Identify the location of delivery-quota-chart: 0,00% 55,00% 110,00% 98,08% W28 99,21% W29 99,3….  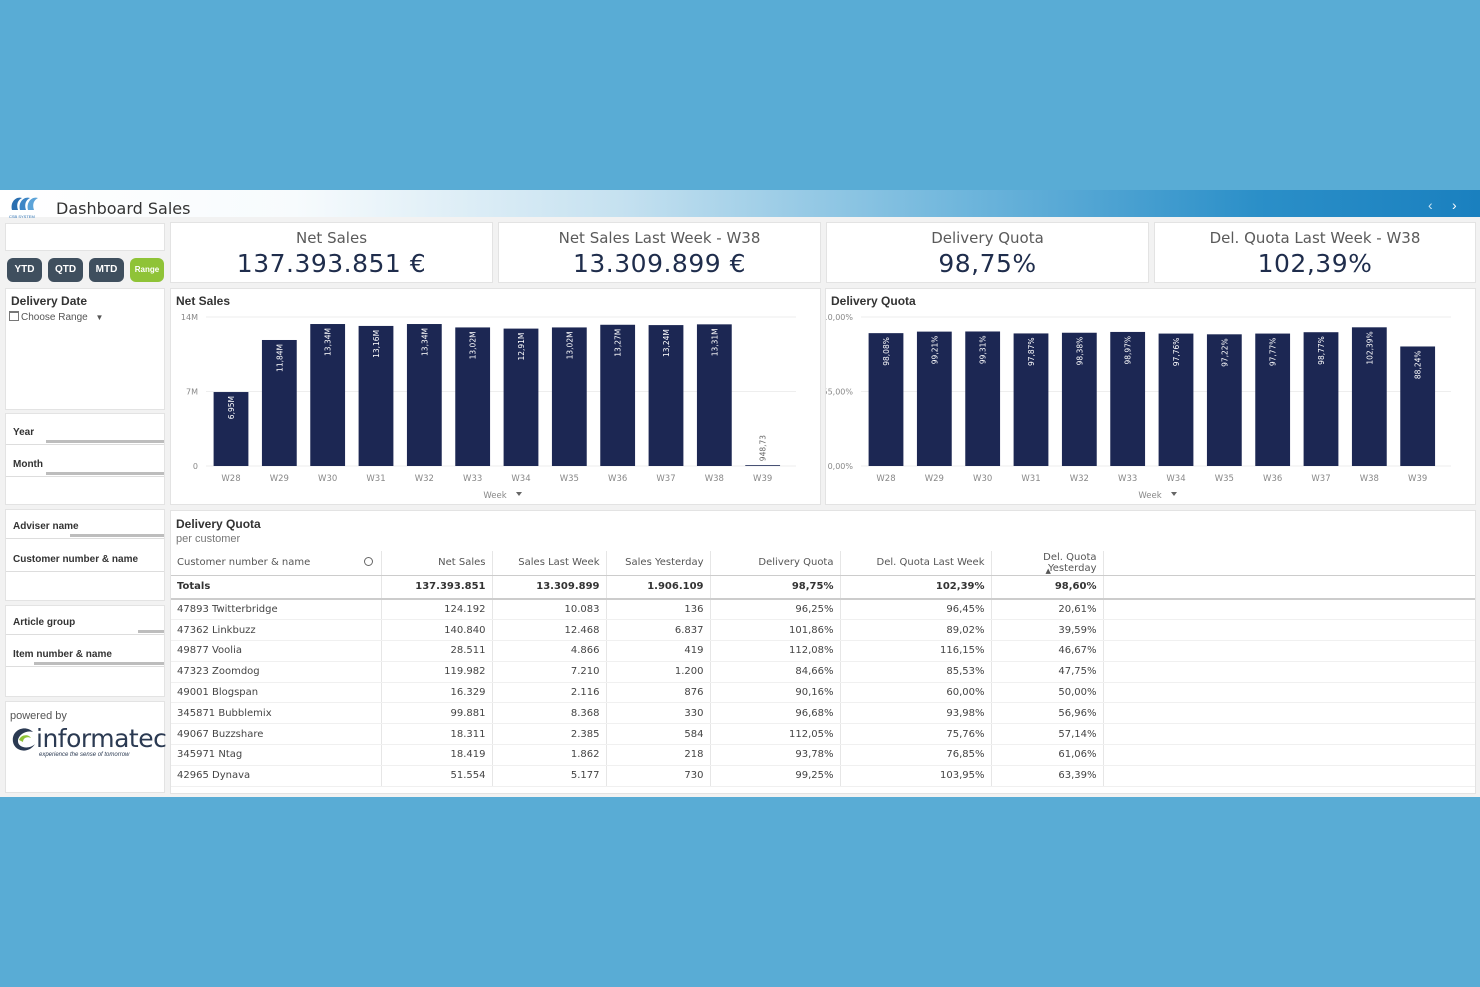
(1138, 407).